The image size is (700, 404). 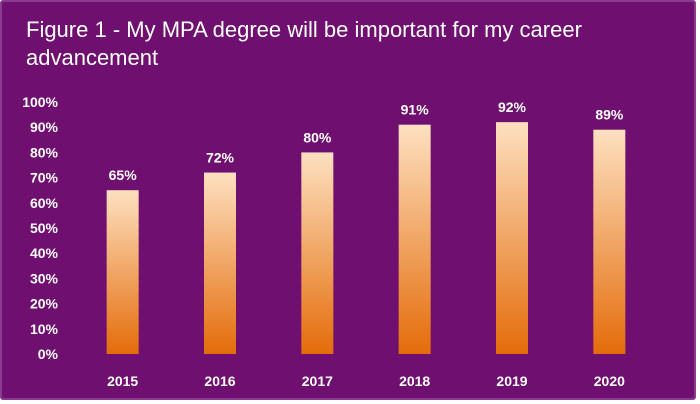 I want to click on data-label: 80%, so click(x=317, y=137).